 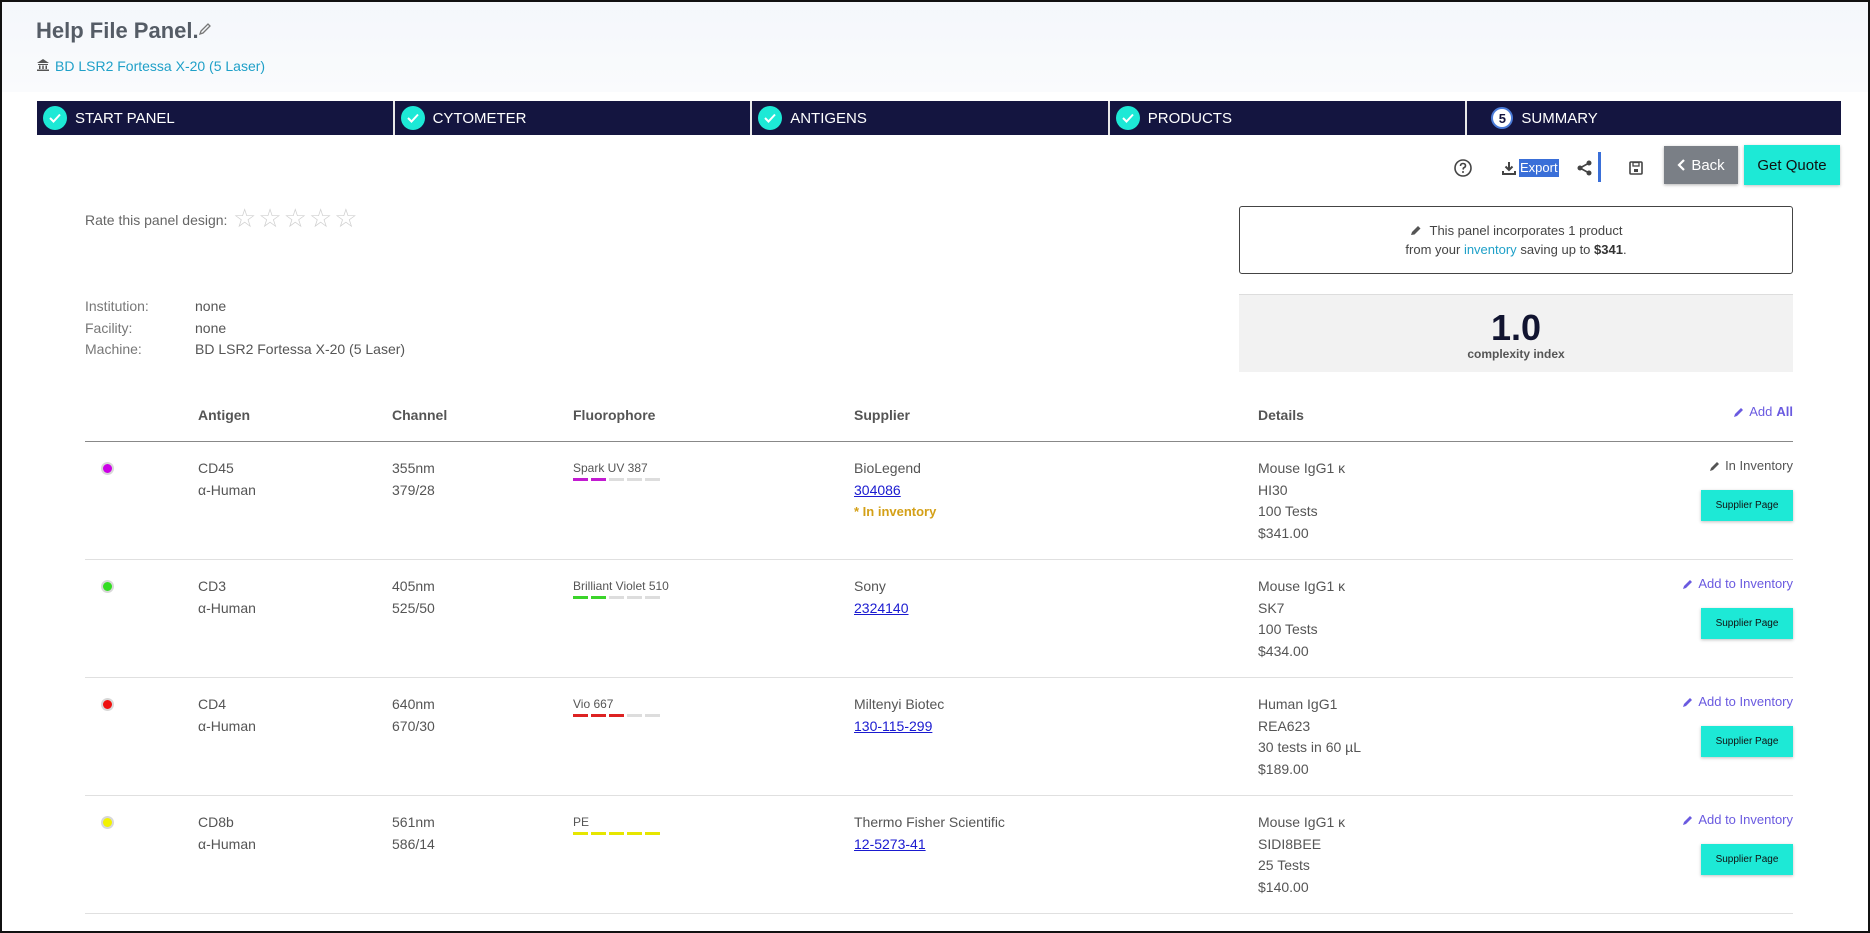 I want to click on pack-size: 100 Tests, so click(x=1288, y=511).